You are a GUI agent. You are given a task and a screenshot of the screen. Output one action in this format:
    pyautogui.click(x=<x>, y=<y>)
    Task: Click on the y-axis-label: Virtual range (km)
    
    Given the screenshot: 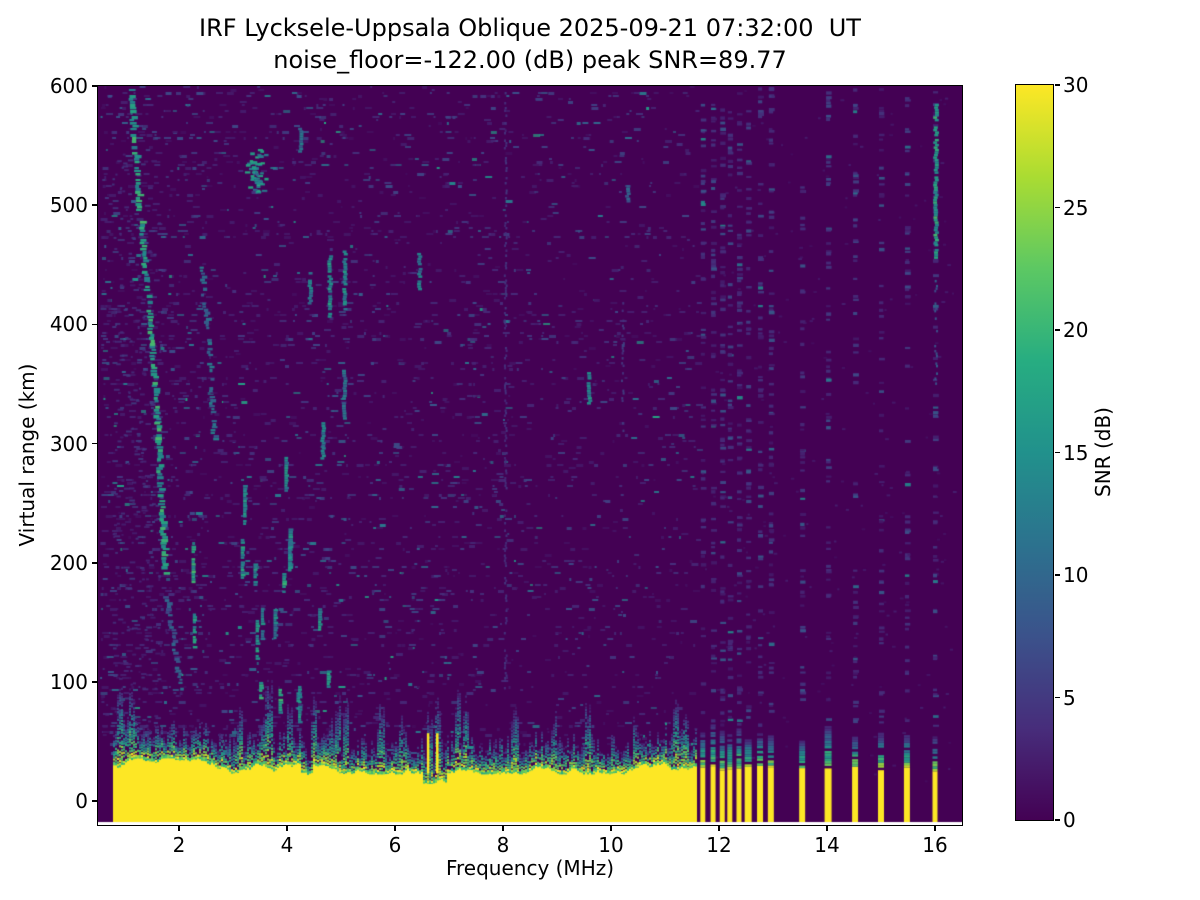 What is the action you would take?
    pyautogui.click(x=27, y=455)
    